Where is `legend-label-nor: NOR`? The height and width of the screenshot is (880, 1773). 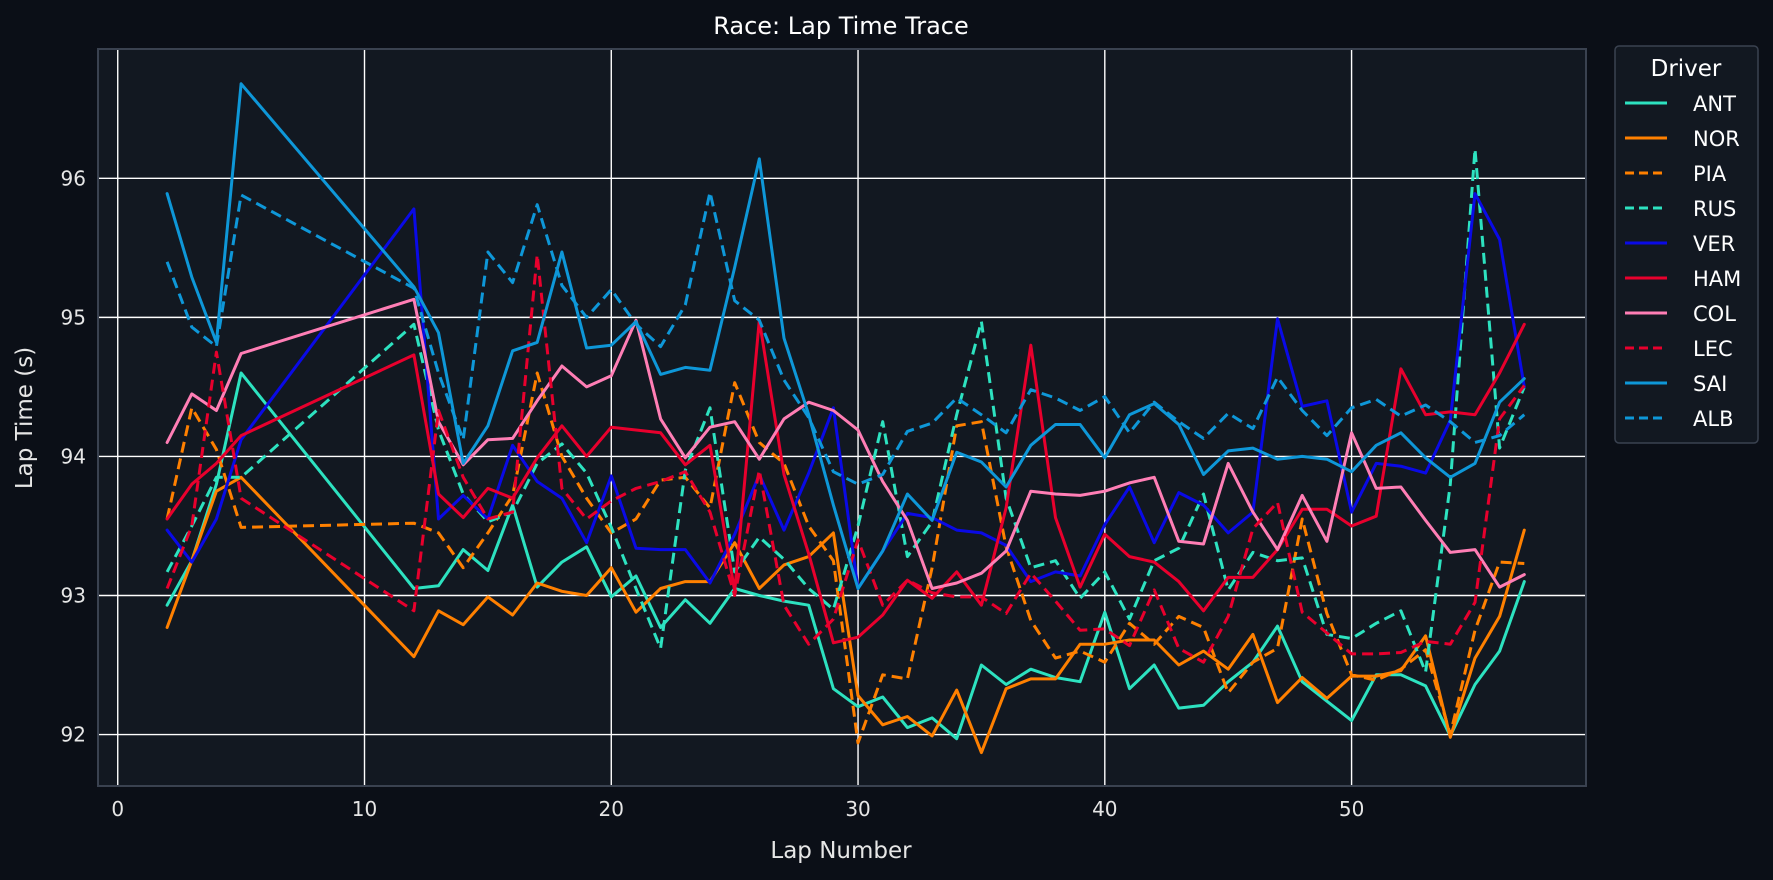
legend-label-nor: NOR is located at coordinates (1716, 139).